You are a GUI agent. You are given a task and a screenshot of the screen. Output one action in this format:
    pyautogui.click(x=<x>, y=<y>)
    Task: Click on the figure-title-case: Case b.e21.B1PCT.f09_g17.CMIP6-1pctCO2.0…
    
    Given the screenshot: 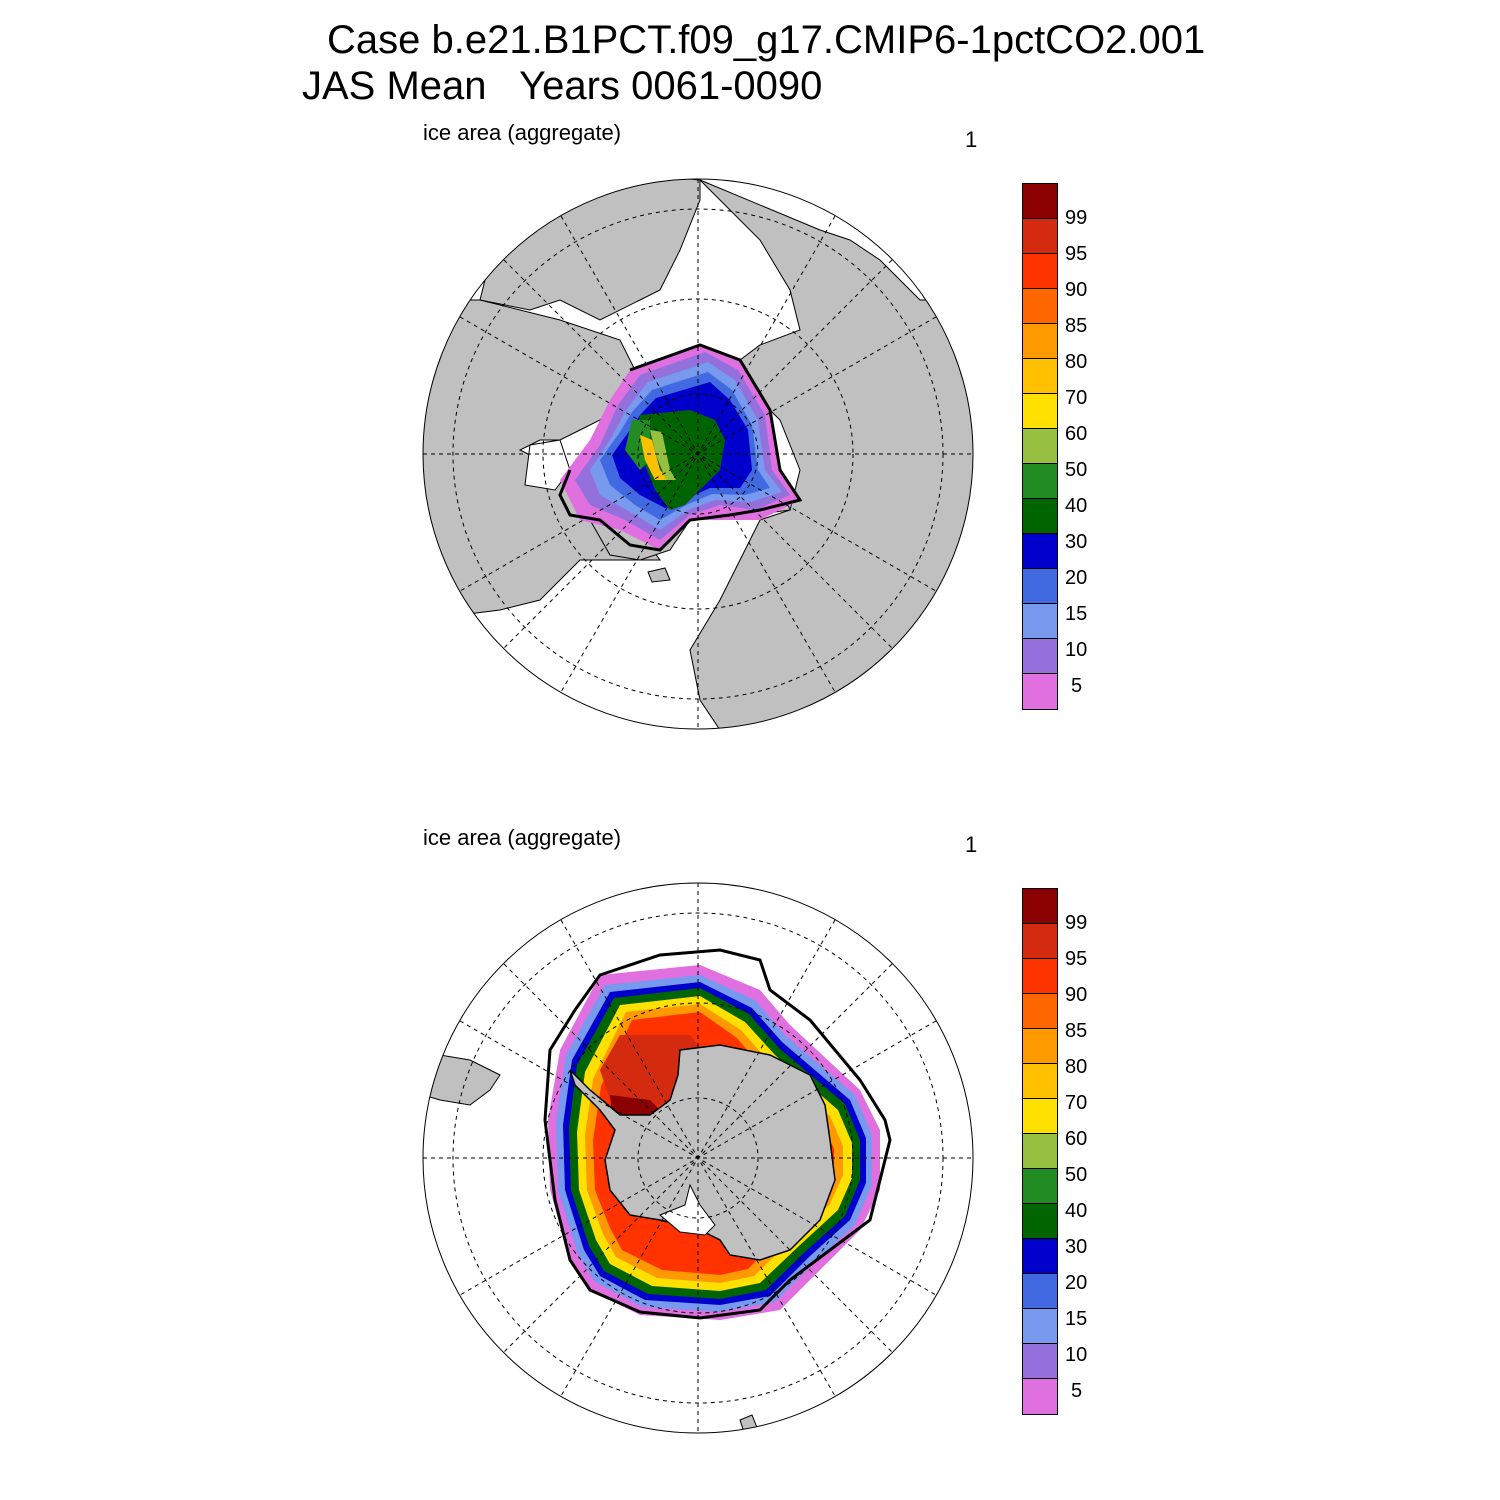 What is the action you would take?
    pyautogui.click(x=766, y=40)
    